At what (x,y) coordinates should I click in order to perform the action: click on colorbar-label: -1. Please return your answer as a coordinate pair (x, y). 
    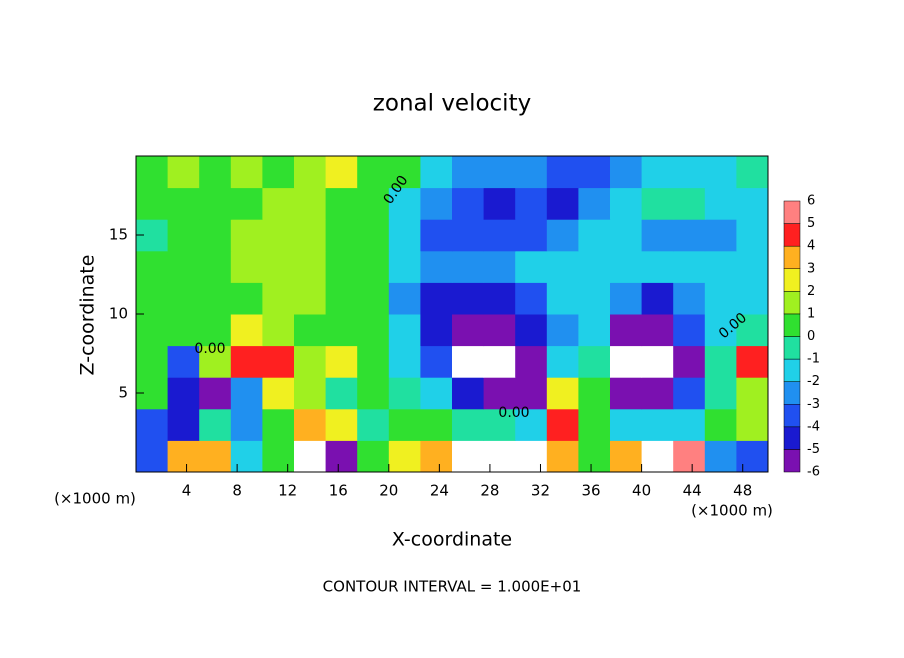
    Looking at the image, I should click on (813, 359).